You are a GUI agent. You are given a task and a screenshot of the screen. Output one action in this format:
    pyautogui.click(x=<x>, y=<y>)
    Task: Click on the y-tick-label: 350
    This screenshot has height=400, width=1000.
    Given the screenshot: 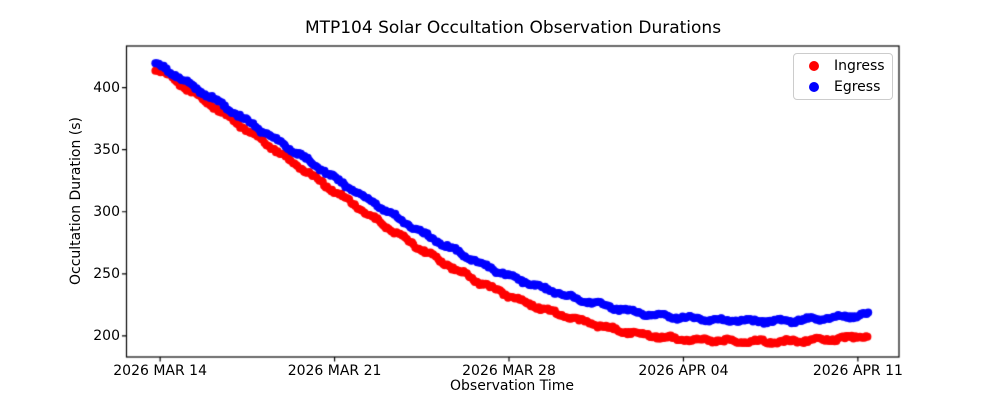 What is the action you would take?
    pyautogui.click(x=106, y=149)
    